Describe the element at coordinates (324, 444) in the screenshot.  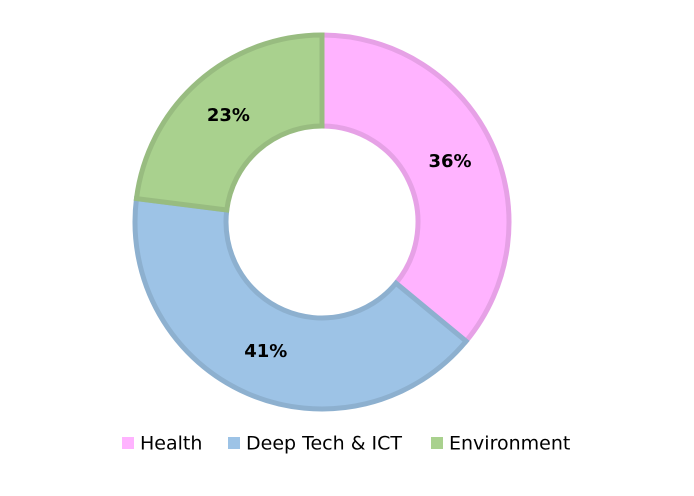
I see `legend-label: Deep Tech & ICT` at that location.